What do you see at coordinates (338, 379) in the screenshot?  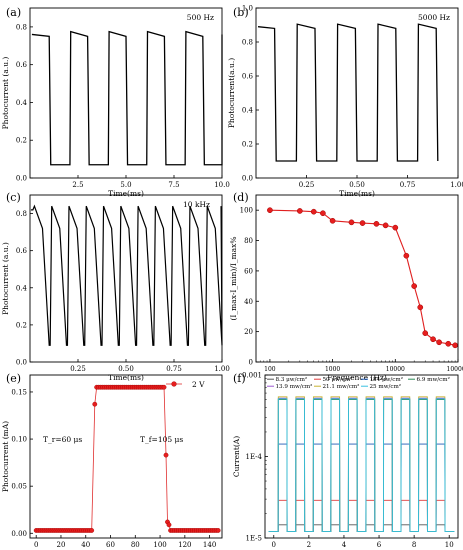 I see `legend-label: 50 μw/cm²` at bounding box center [338, 379].